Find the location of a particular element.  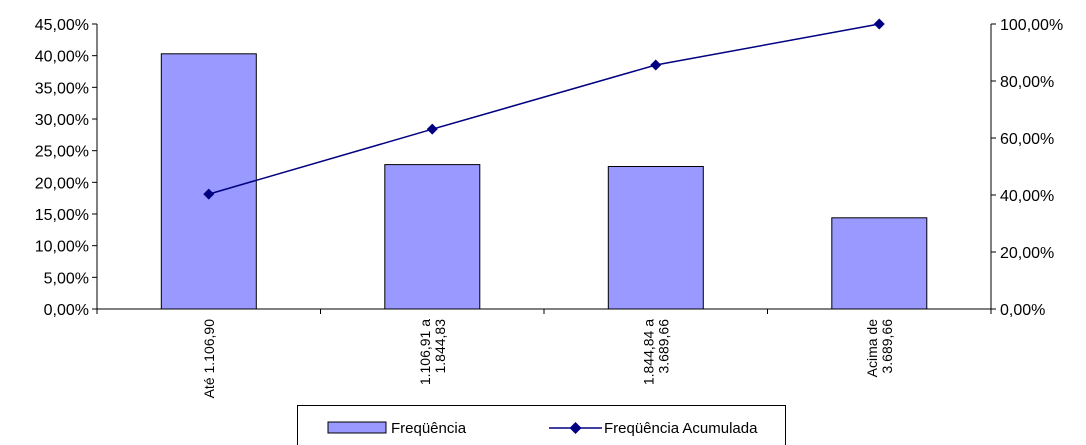

left-tick-label: 0,00% is located at coordinates (66, 310).